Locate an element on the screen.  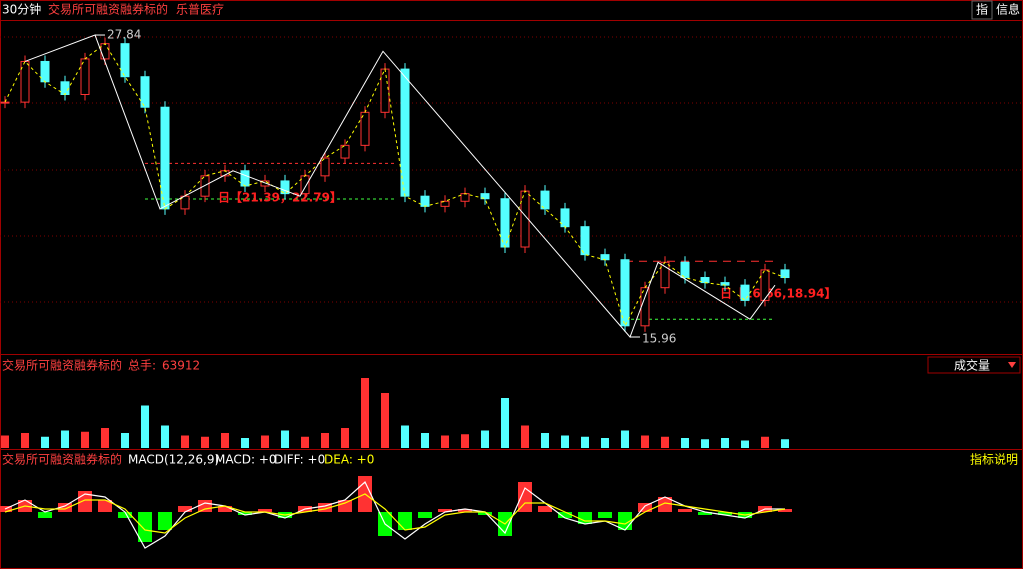
period: 30分钟 is located at coordinates (21, 9).